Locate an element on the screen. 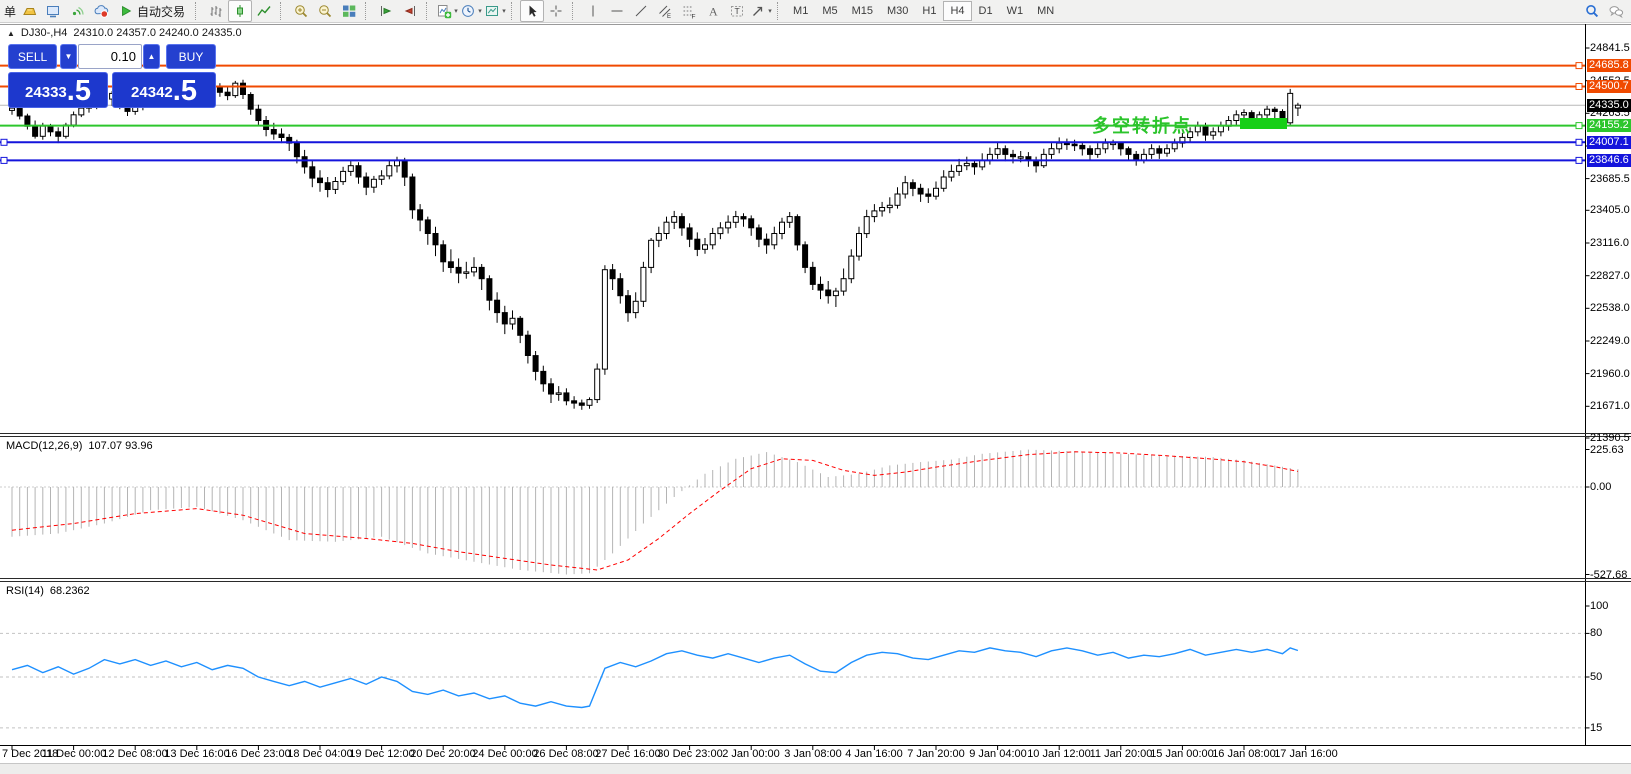 This screenshot has height=774, width=1631. fibonacci-icon: F is located at coordinates (689, 11).